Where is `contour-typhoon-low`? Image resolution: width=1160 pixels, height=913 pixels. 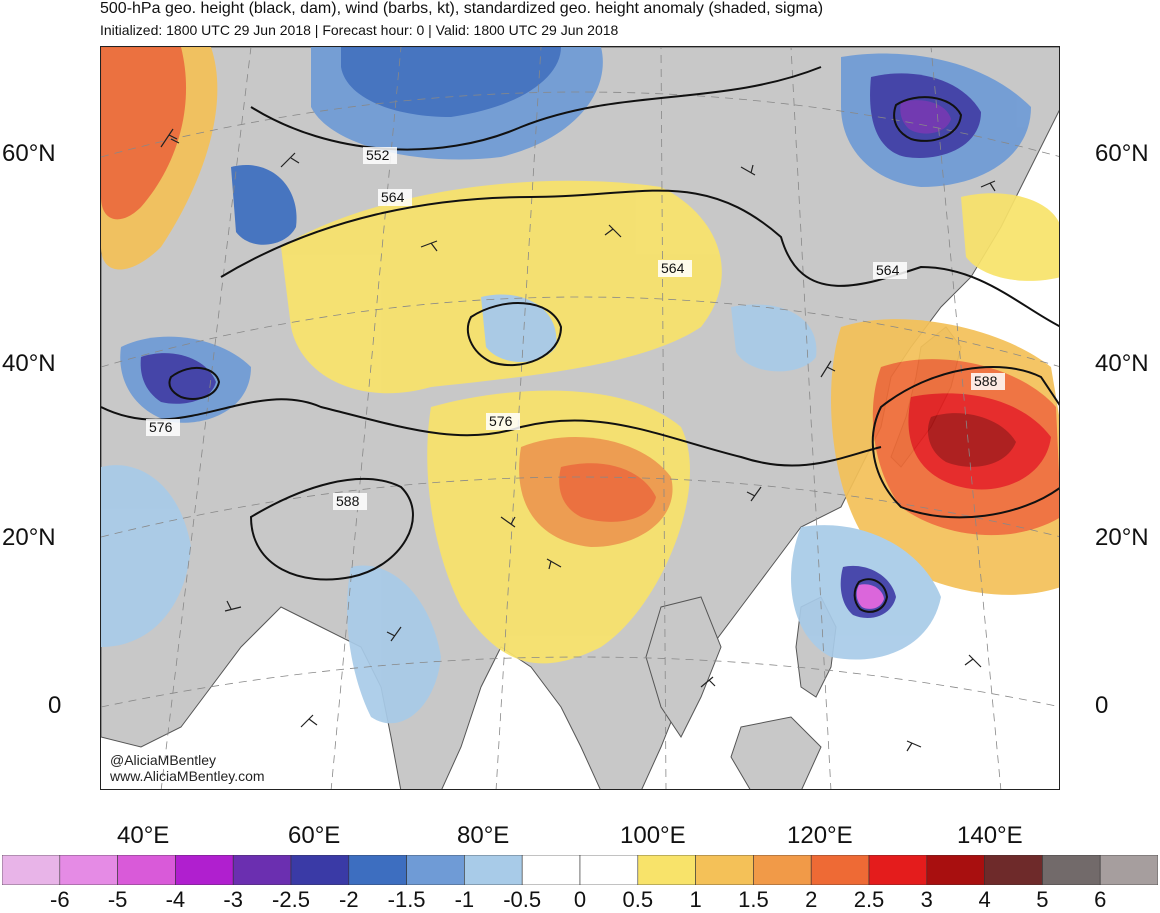
contour-typhoon-low is located at coordinates (871, 595).